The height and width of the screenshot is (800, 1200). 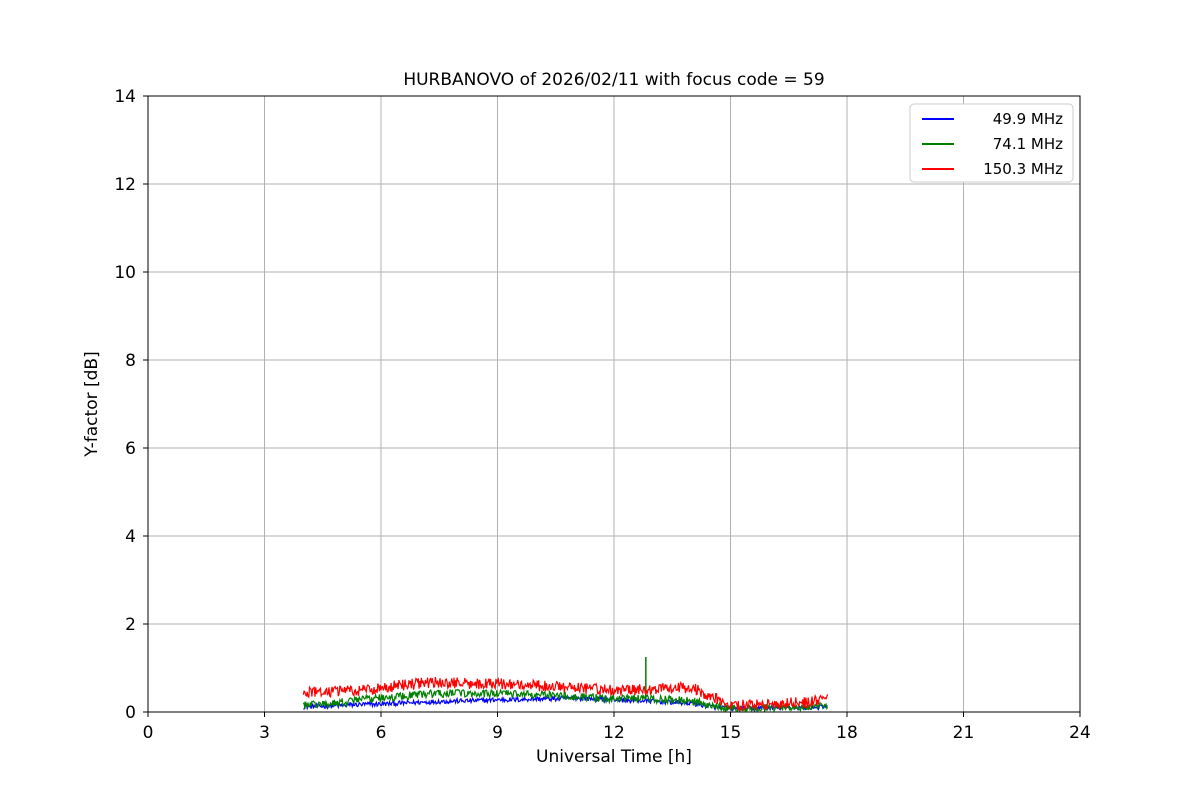 I want to click on legend: 49.9 MHz 74.1 MHz 150.3 MHz, so click(x=991, y=143).